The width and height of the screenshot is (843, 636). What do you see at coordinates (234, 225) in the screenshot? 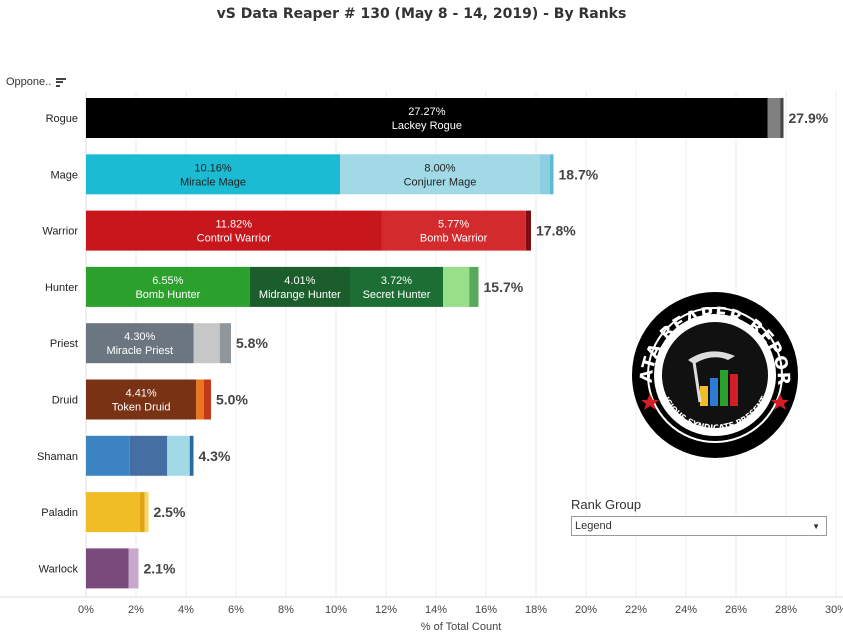
I see `segment-value-label: 11.82%` at bounding box center [234, 225].